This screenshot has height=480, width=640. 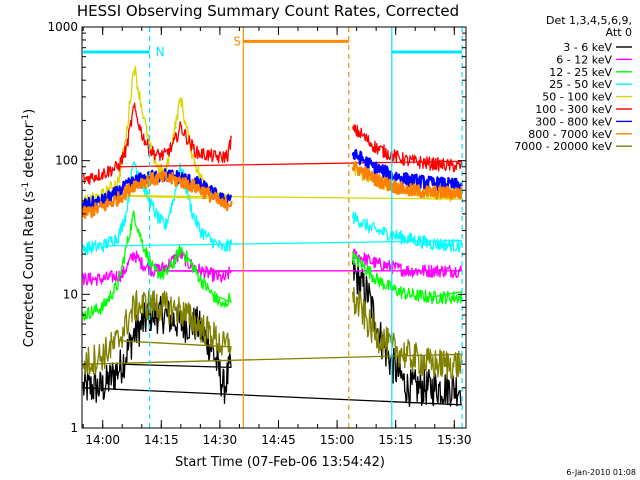 I want to click on annotation-label: N, so click(x=160, y=52).